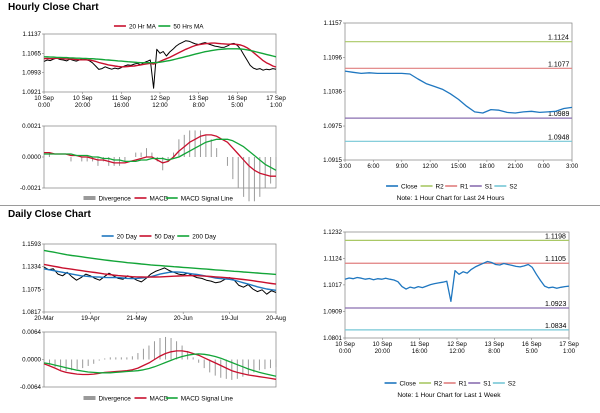 Image resolution: width=600 pixels, height=413 pixels. What do you see at coordinates (31, 360) in the screenshot?
I see `y-tick-label: 0.0000` at bounding box center [31, 360].